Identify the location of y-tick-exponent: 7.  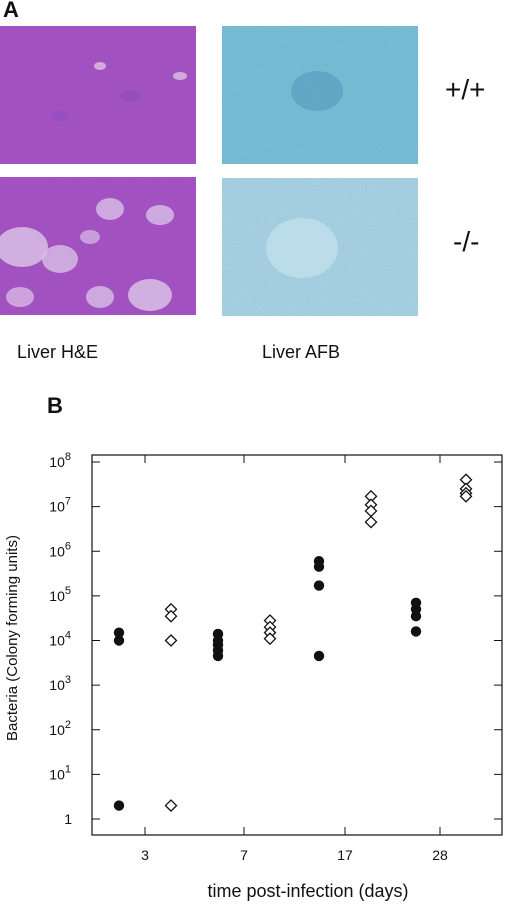
(68, 502).